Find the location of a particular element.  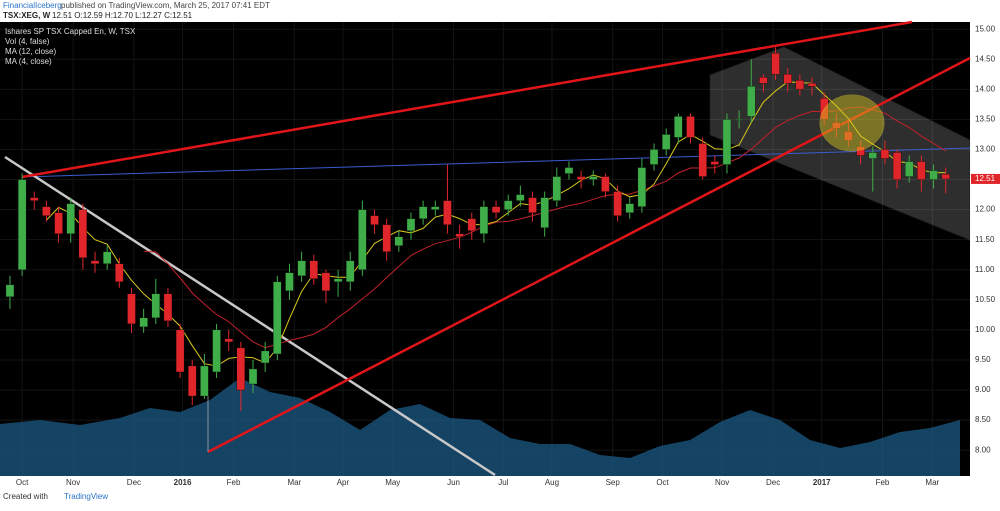

x-tick-label: 2017 is located at coordinates (822, 482).